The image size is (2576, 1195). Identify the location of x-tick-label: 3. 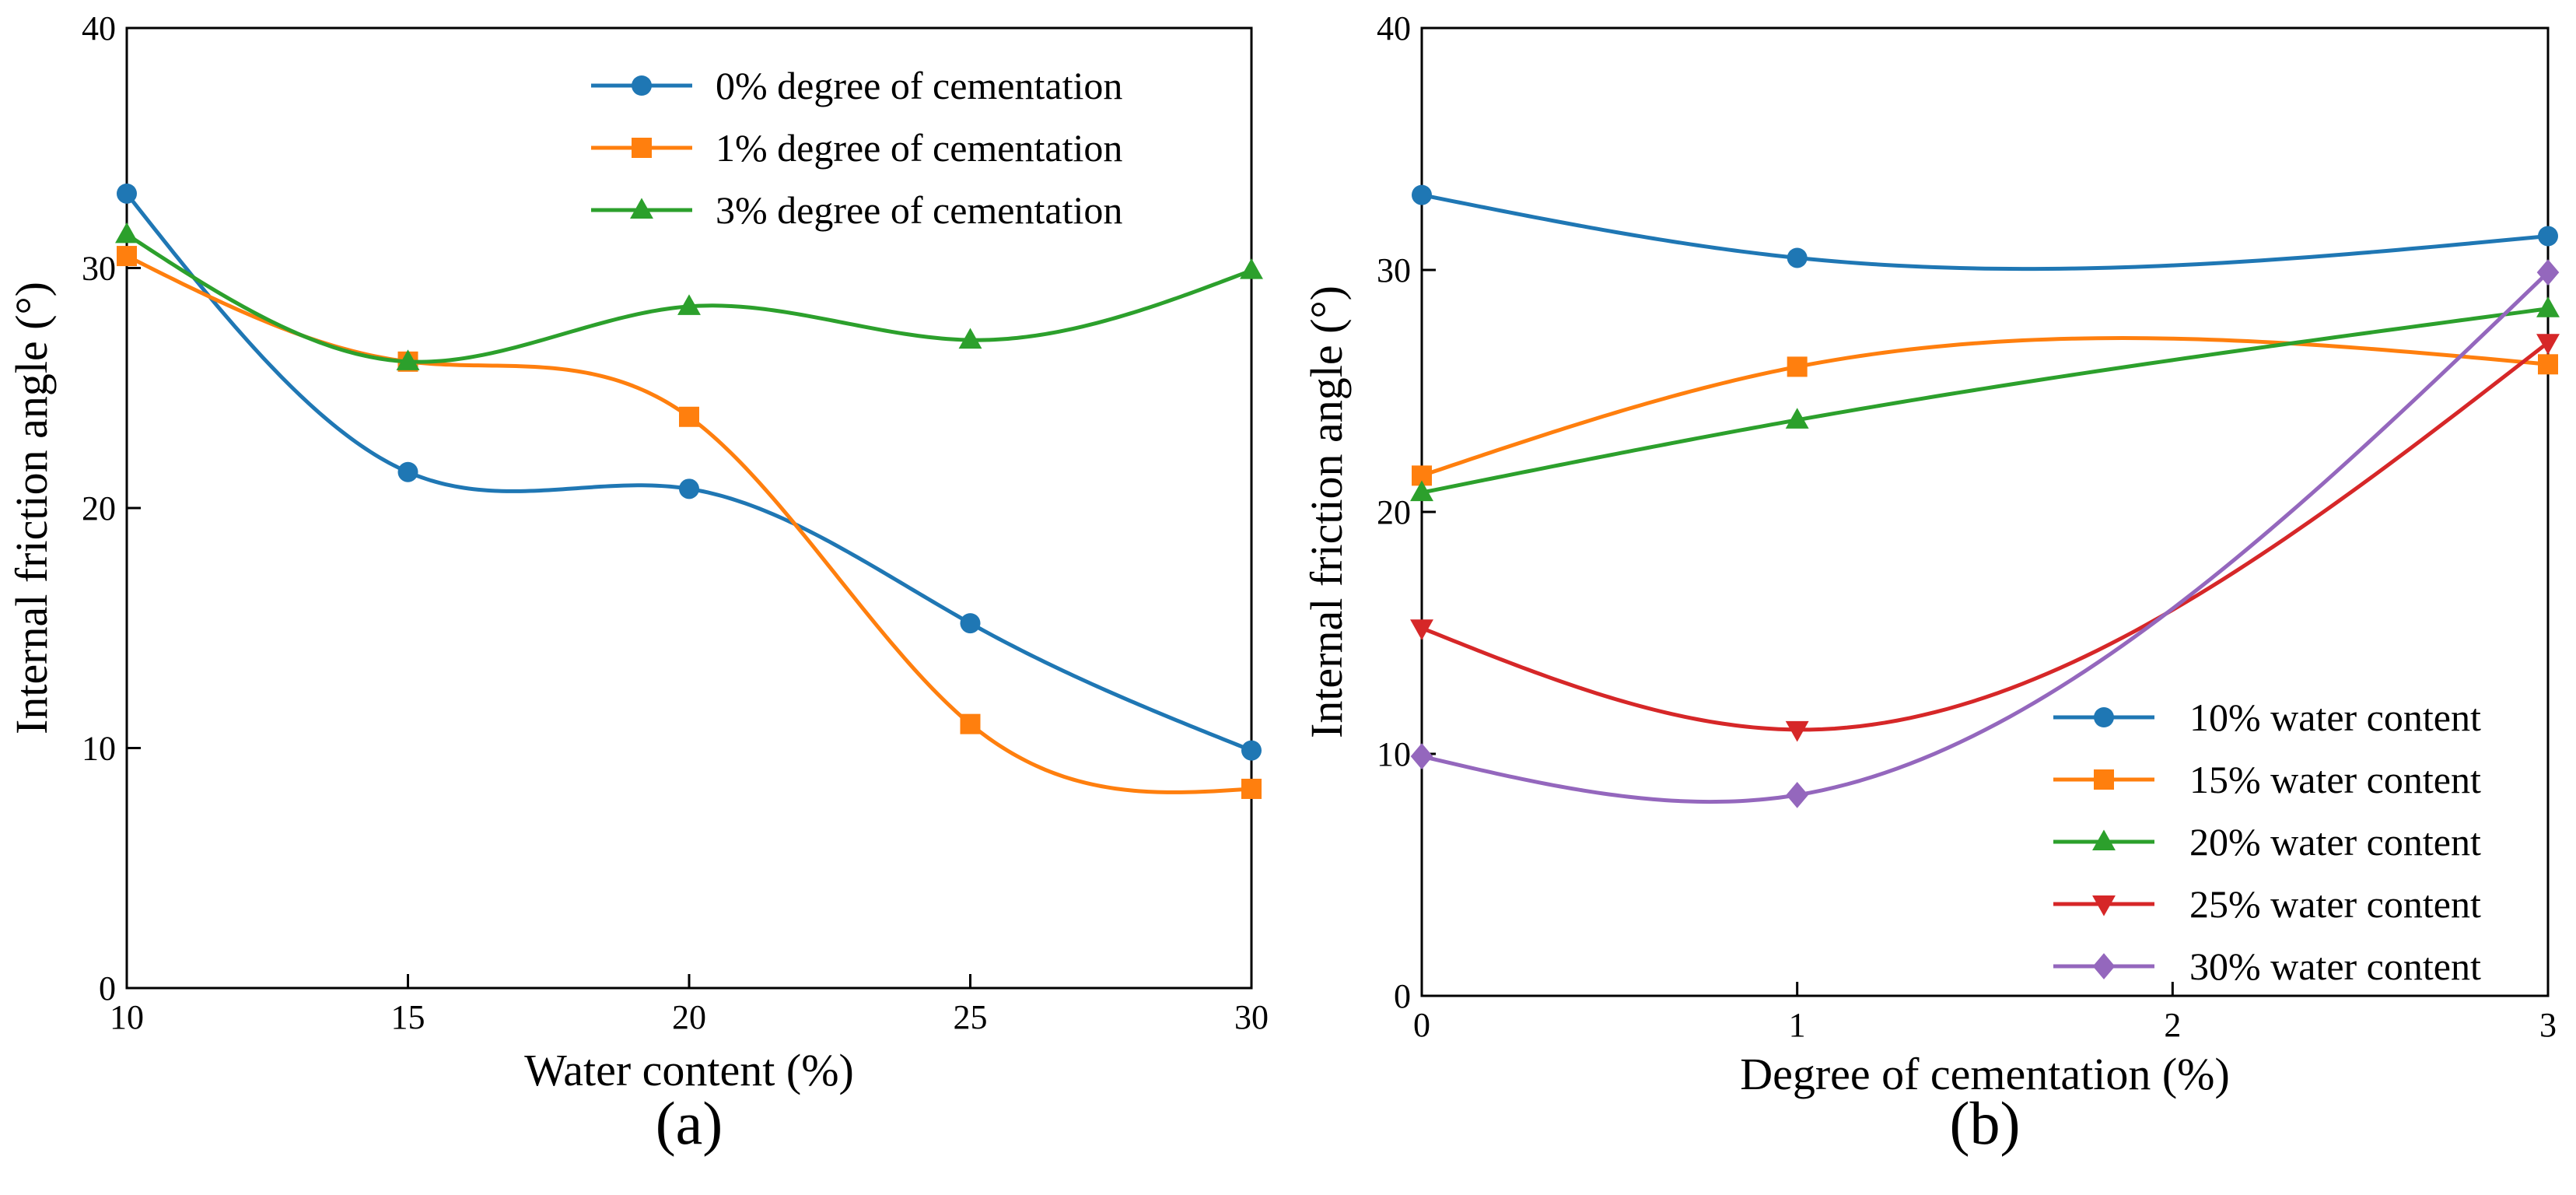
(2548, 1025).